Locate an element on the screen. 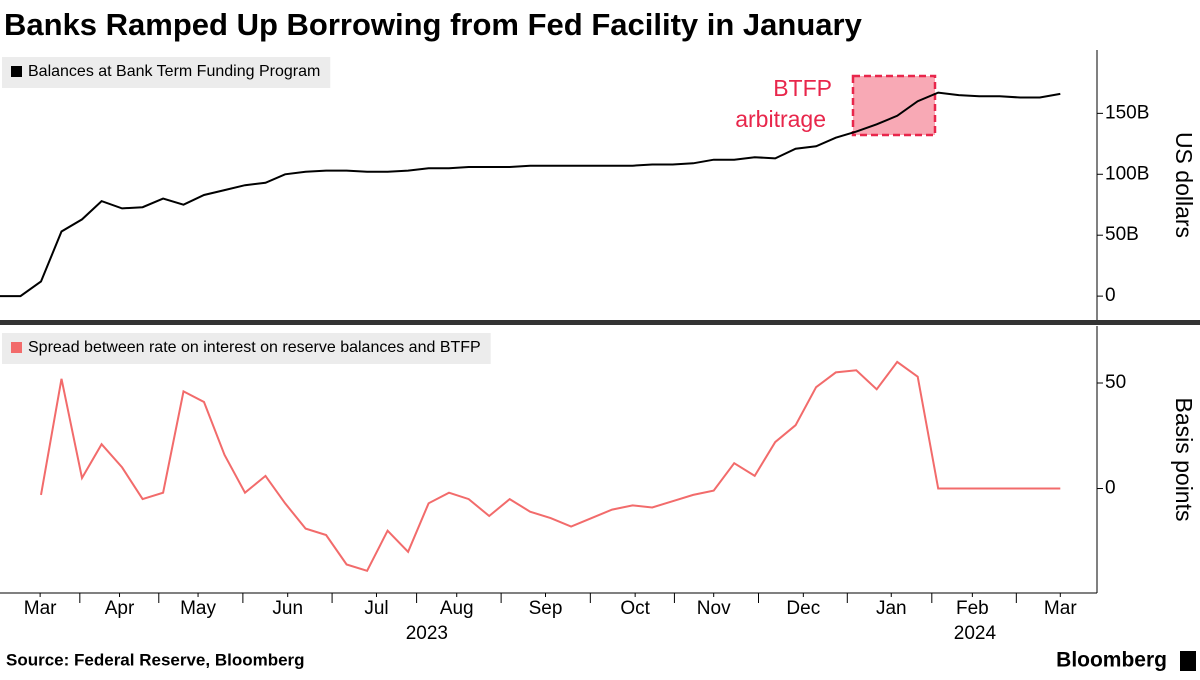 This screenshot has width=1200, height=680. x-tick-label: Aug is located at coordinates (457, 608).